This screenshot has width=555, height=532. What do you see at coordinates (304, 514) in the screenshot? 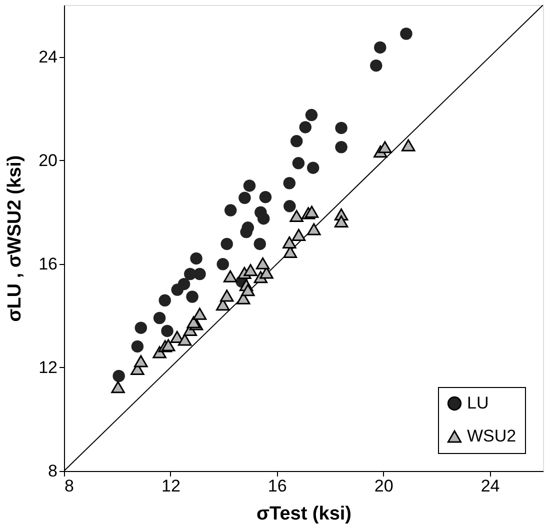
I see `x-axis-title: σTest (ksi)` at bounding box center [304, 514].